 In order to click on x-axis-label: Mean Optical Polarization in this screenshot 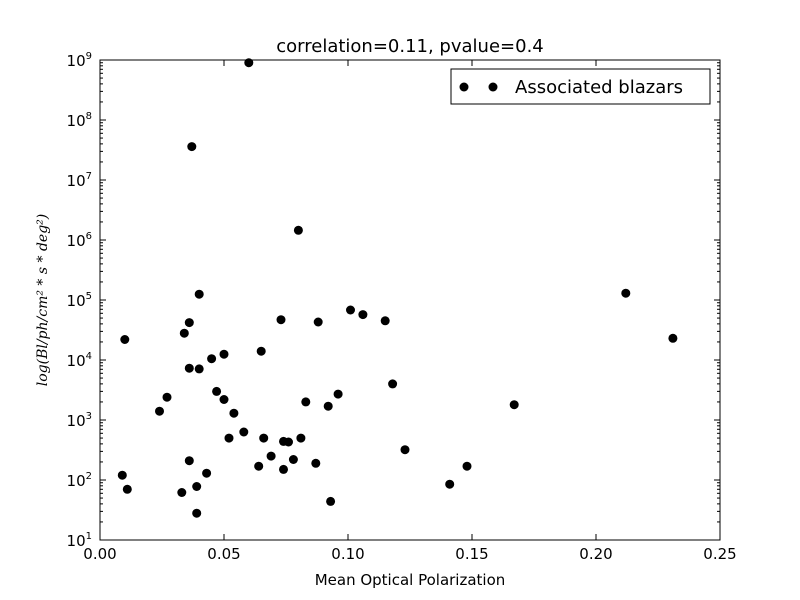, I will do `click(410, 580)`.